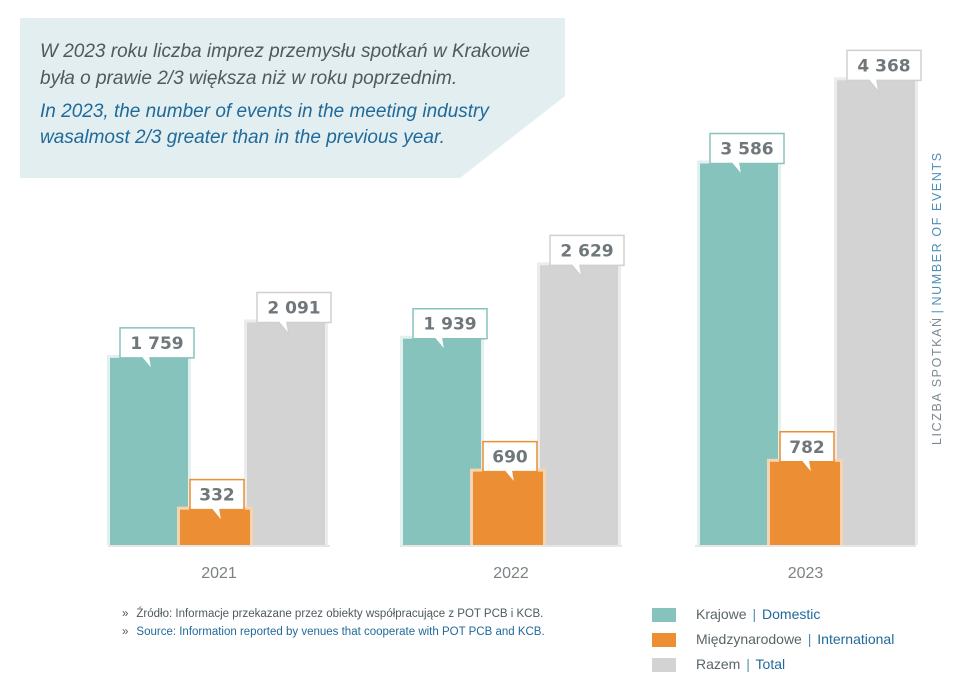 The height and width of the screenshot is (694, 978). What do you see at coordinates (937, 380) in the screenshot?
I see `y-axis-label-polish: LICZBA SPOTKAŃ` at bounding box center [937, 380].